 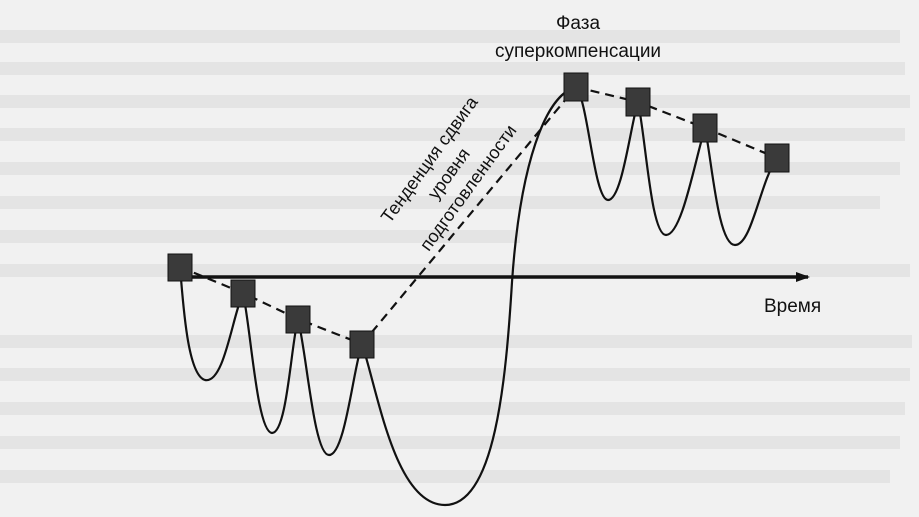 What do you see at coordinates (578, 51) in the screenshot?
I see `phase-label-line2: суперкомпенсации` at bounding box center [578, 51].